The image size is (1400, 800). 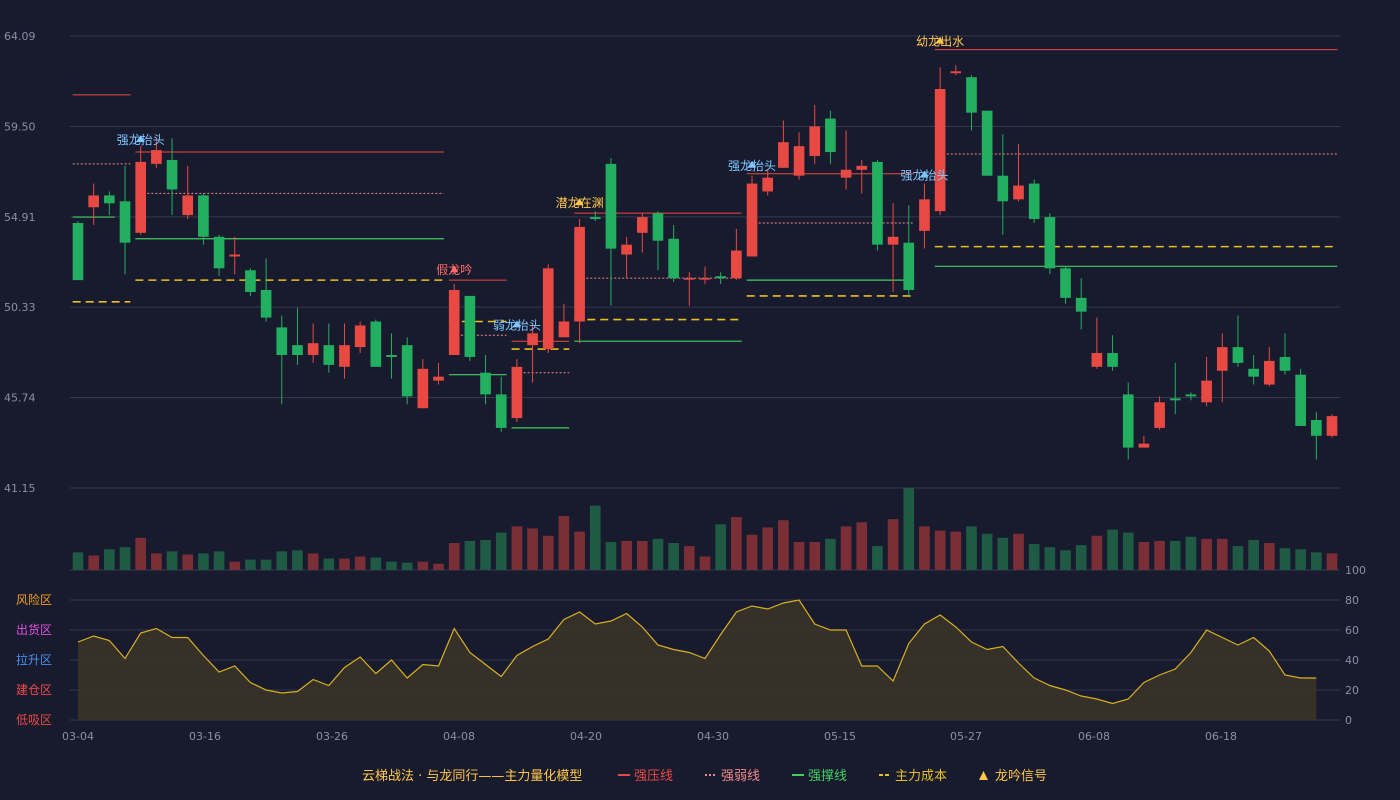 What do you see at coordinates (34, 690) in the screenshot?
I see `zone-label: 建仓区` at bounding box center [34, 690].